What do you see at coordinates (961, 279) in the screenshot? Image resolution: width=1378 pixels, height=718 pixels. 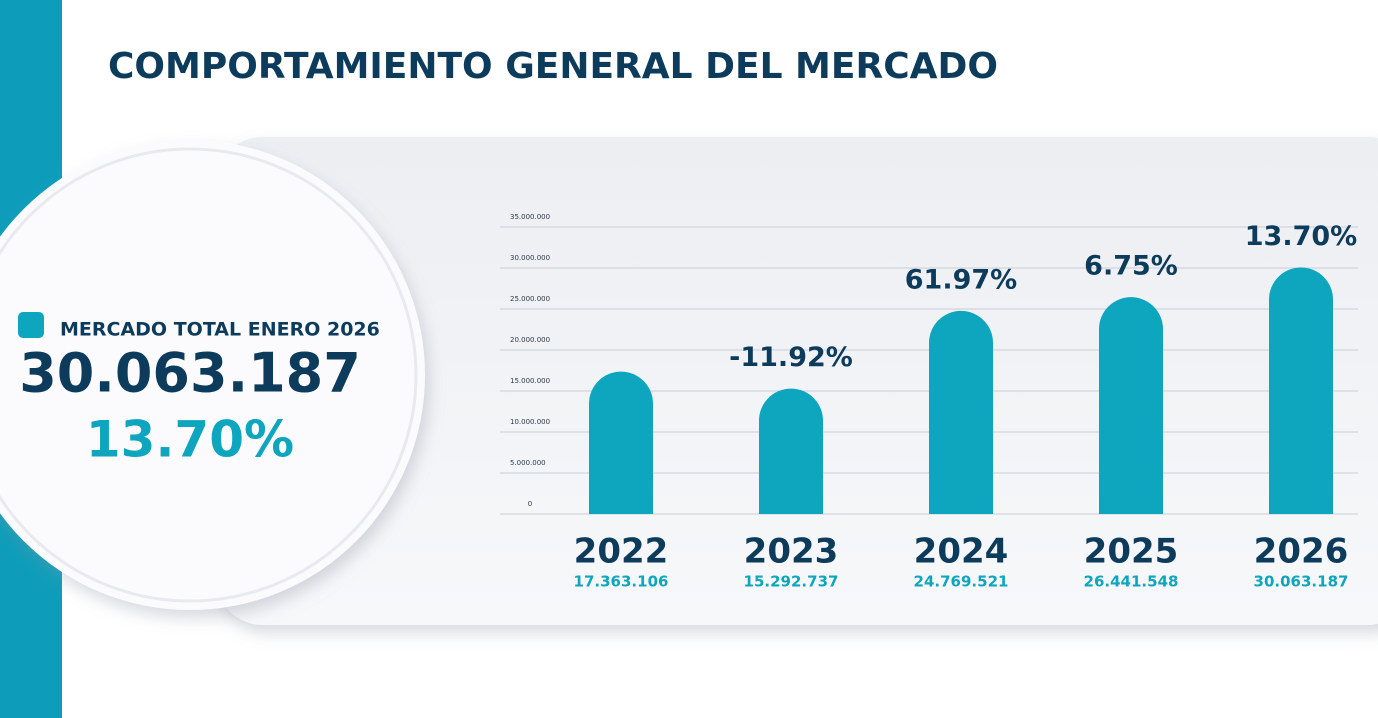 I see `growth-label: 61.97%` at bounding box center [961, 279].